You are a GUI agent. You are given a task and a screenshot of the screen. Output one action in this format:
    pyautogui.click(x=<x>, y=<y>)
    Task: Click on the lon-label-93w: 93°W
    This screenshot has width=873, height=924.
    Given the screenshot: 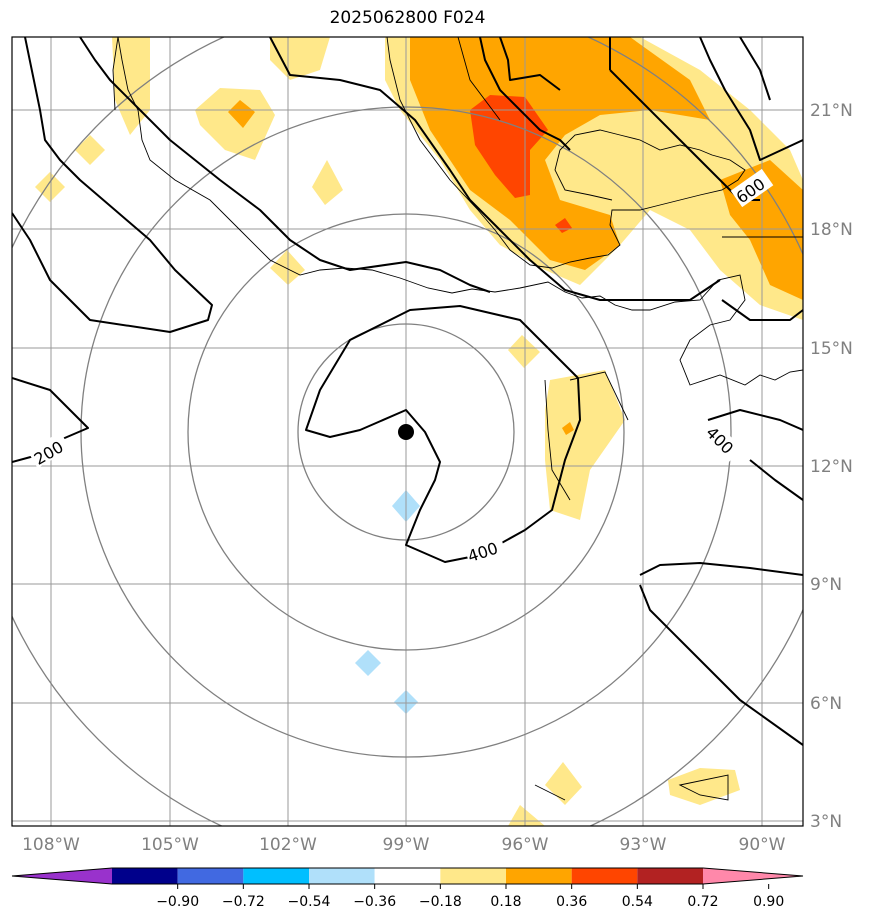 What is the action you would take?
    pyautogui.click(x=643, y=845)
    